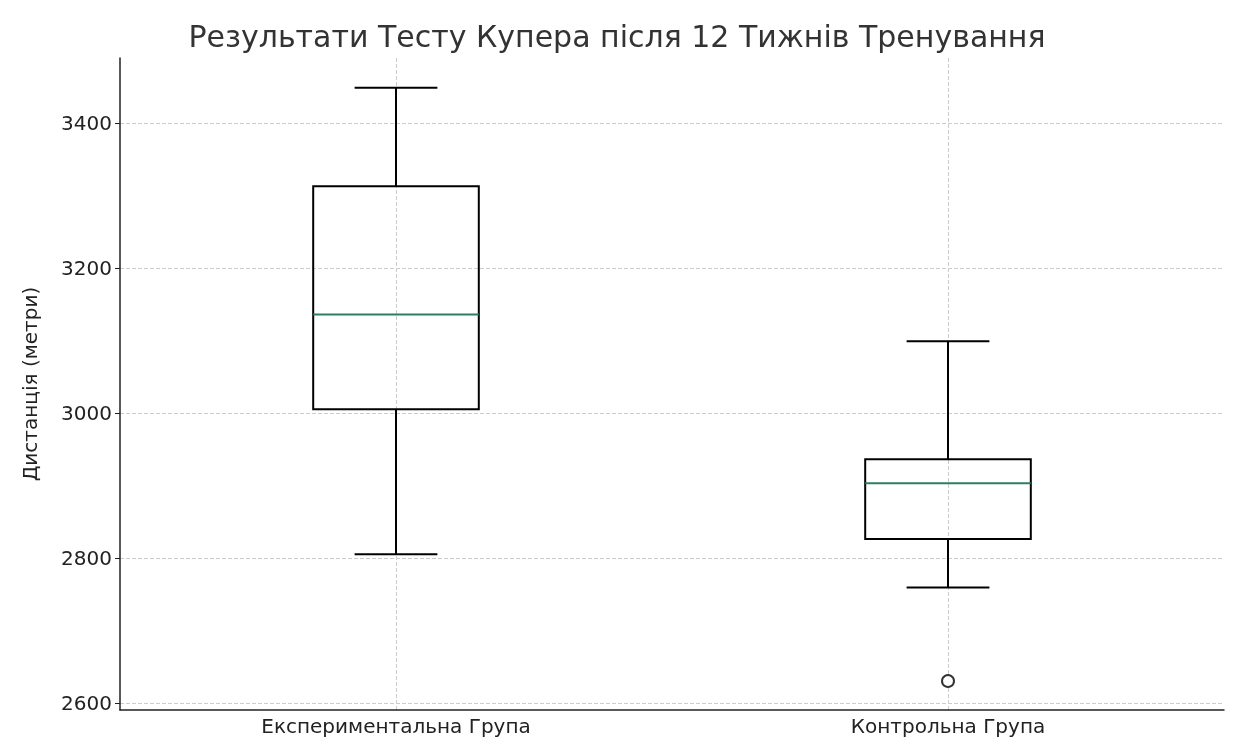 The image size is (1234, 748). Describe the element at coordinates (86, 268) in the screenshot. I see `y-tick-label: 3200` at that location.